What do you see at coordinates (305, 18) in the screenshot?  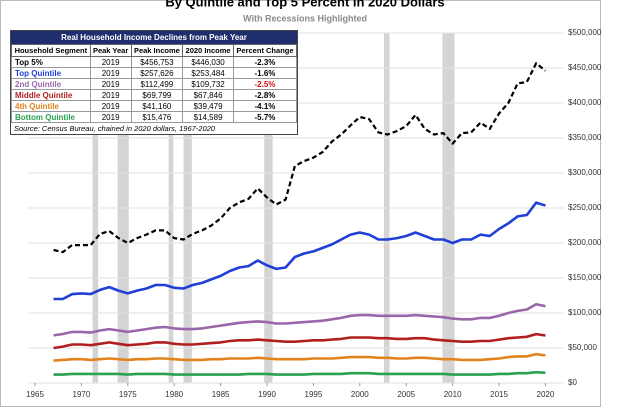 I see `chart-subtitle: With Recessions Highlighted` at bounding box center [305, 18].